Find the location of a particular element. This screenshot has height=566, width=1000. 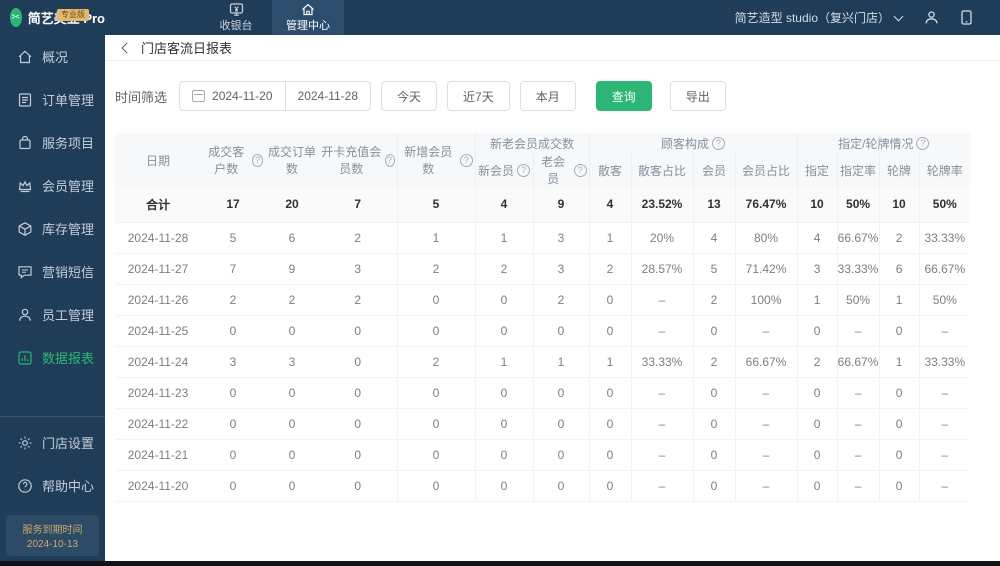

store-selector: 简艺造型 studio（复兴门店） is located at coordinates (819, 17).